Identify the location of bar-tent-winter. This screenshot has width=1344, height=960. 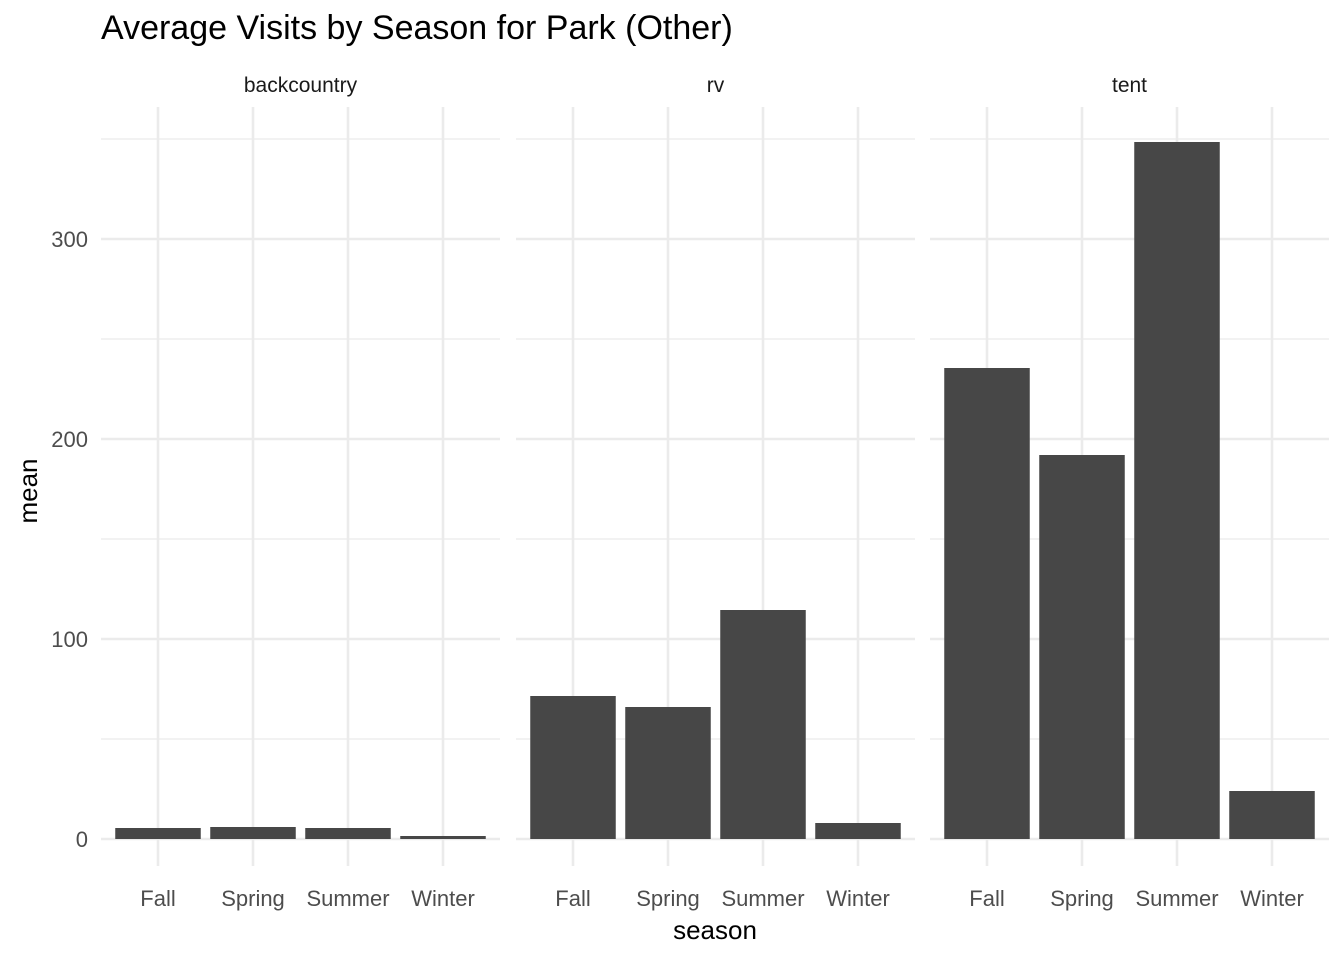
(1272, 815).